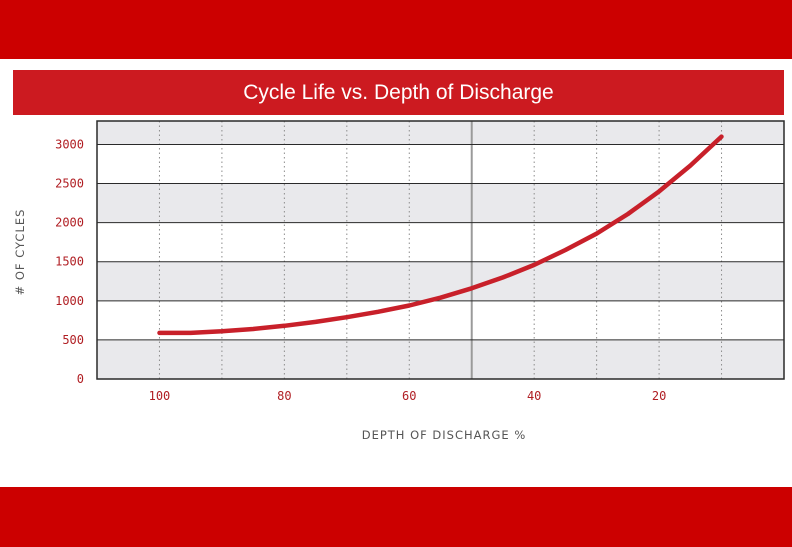 The width and height of the screenshot is (792, 547). I want to click on y-tick-label: 0, so click(80, 379).